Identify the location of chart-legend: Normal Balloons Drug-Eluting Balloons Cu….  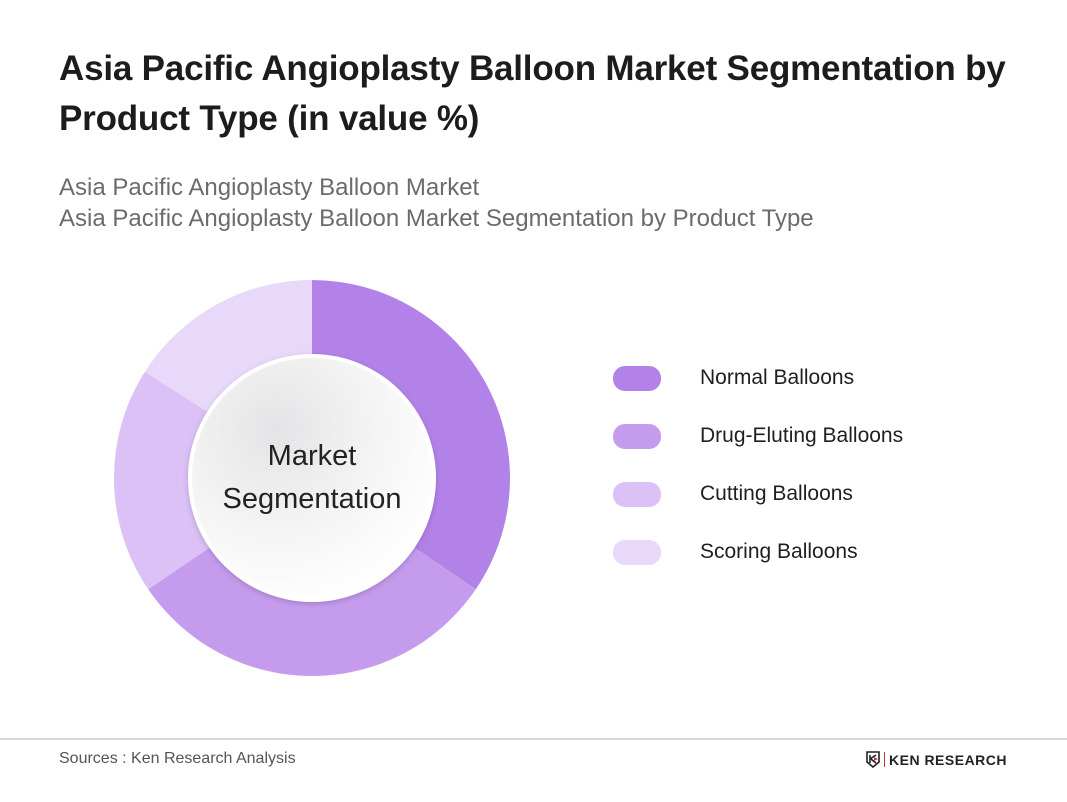
(758, 465).